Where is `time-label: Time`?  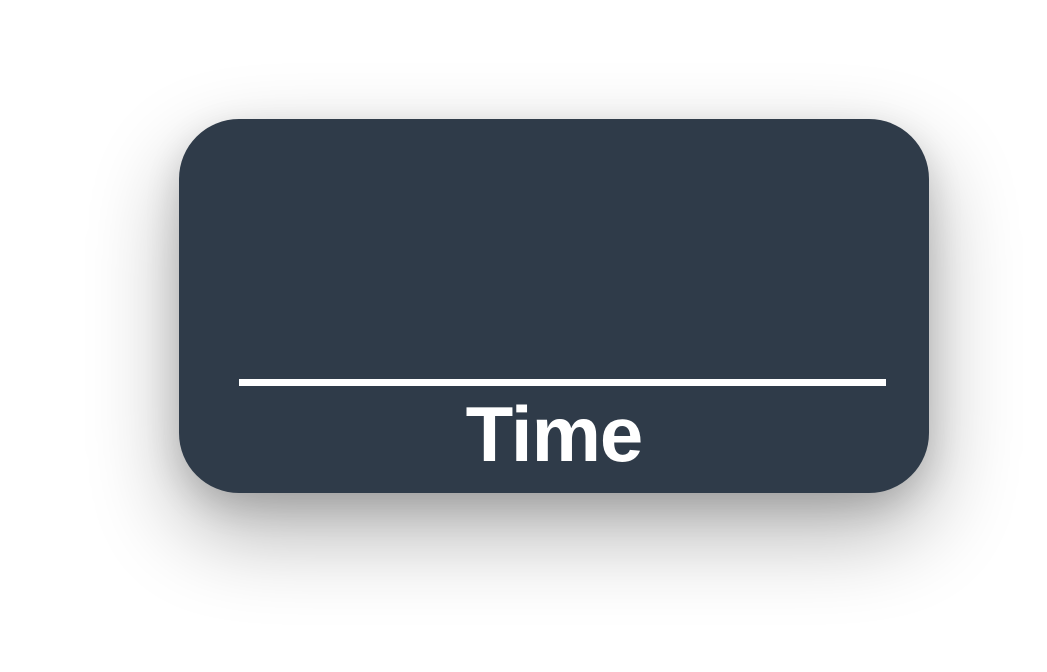
time-label: Time is located at coordinates (554, 434).